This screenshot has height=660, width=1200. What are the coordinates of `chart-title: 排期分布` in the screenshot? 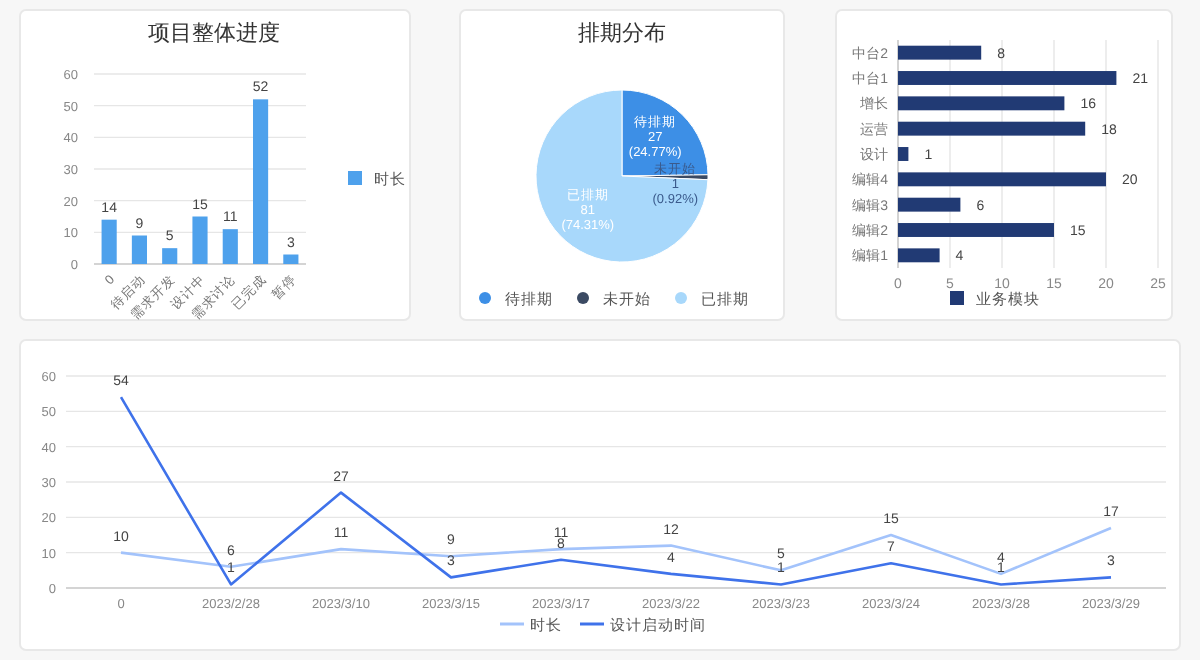 It's located at (622, 34).